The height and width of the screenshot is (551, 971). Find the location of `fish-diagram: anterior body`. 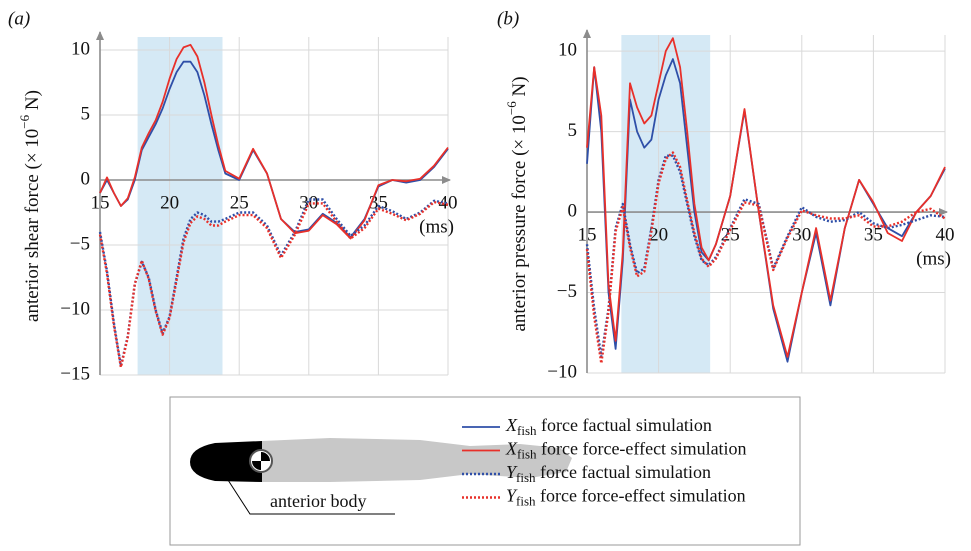

fish-diagram: anterior body is located at coordinates (381, 476).